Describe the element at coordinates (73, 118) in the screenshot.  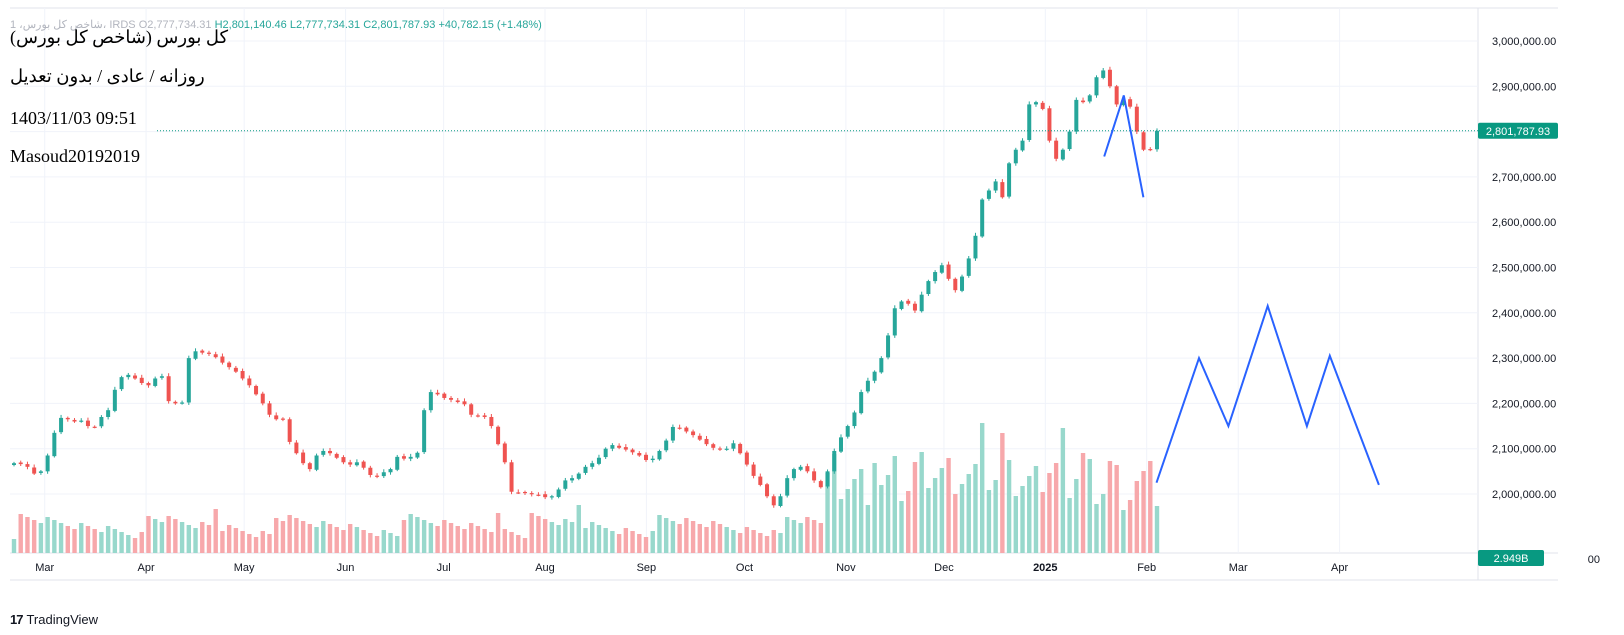
I see `chart-datetime: 1403/11/03 09:51` at that location.